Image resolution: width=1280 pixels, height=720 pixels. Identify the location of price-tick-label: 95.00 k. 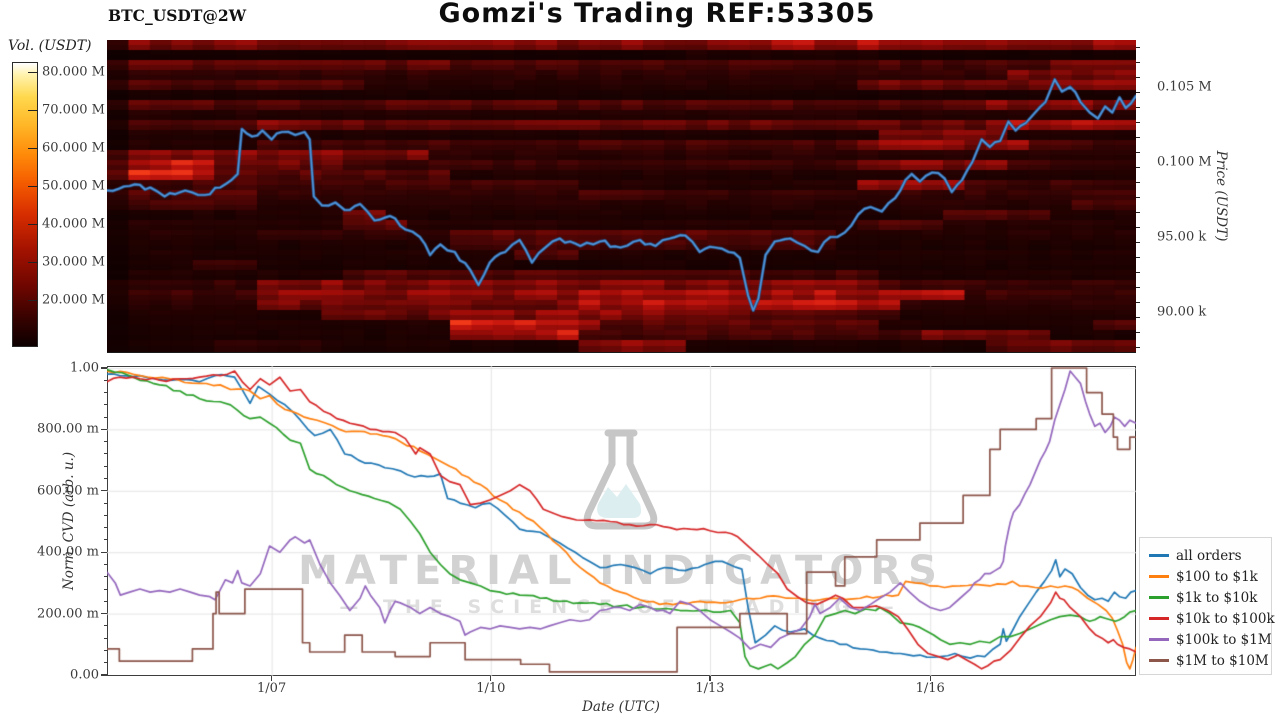
(1182, 237).